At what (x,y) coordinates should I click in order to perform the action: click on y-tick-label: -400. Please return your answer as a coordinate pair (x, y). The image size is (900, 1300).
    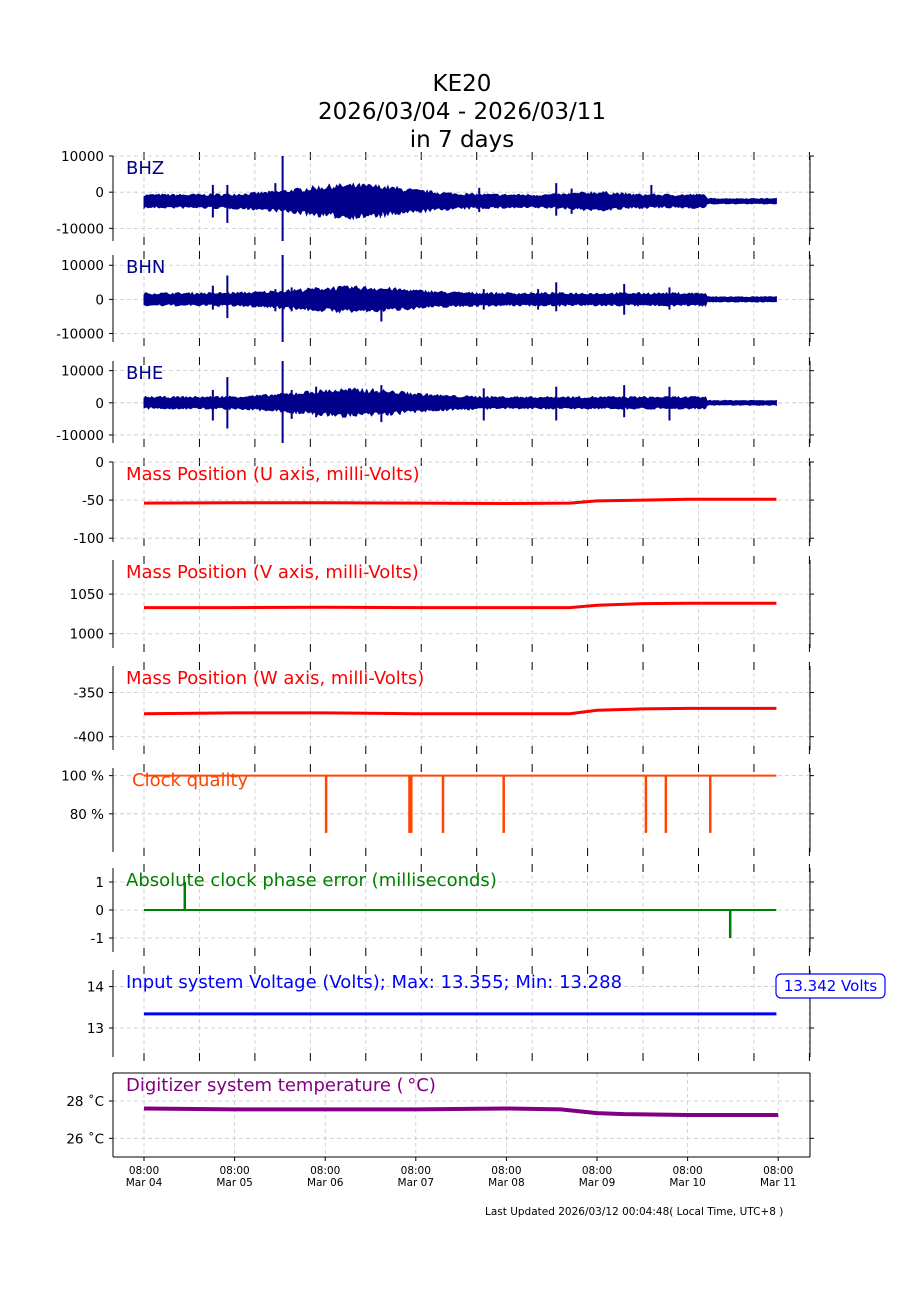
    Looking at the image, I should click on (88, 738).